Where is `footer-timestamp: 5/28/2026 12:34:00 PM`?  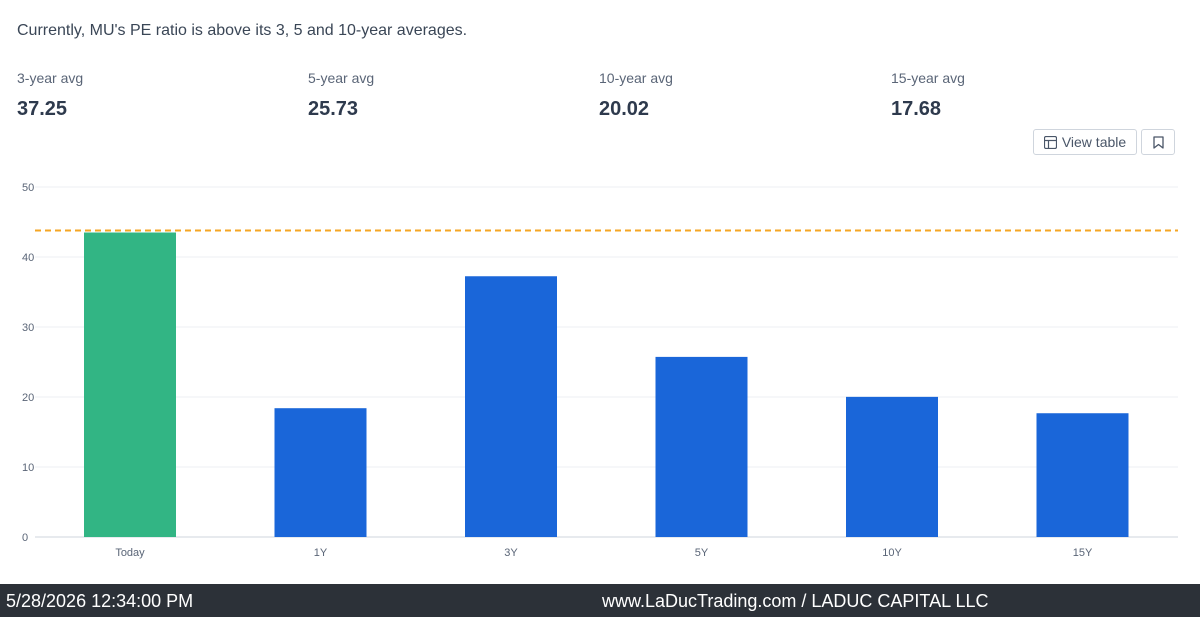 footer-timestamp: 5/28/2026 12:34:00 PM is located at coordinates (100, 601).